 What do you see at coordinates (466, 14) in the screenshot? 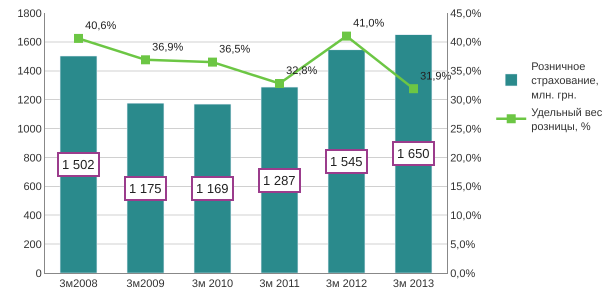
I see `y2-tick-label: 45,0%` at bounding box center [466, 14].